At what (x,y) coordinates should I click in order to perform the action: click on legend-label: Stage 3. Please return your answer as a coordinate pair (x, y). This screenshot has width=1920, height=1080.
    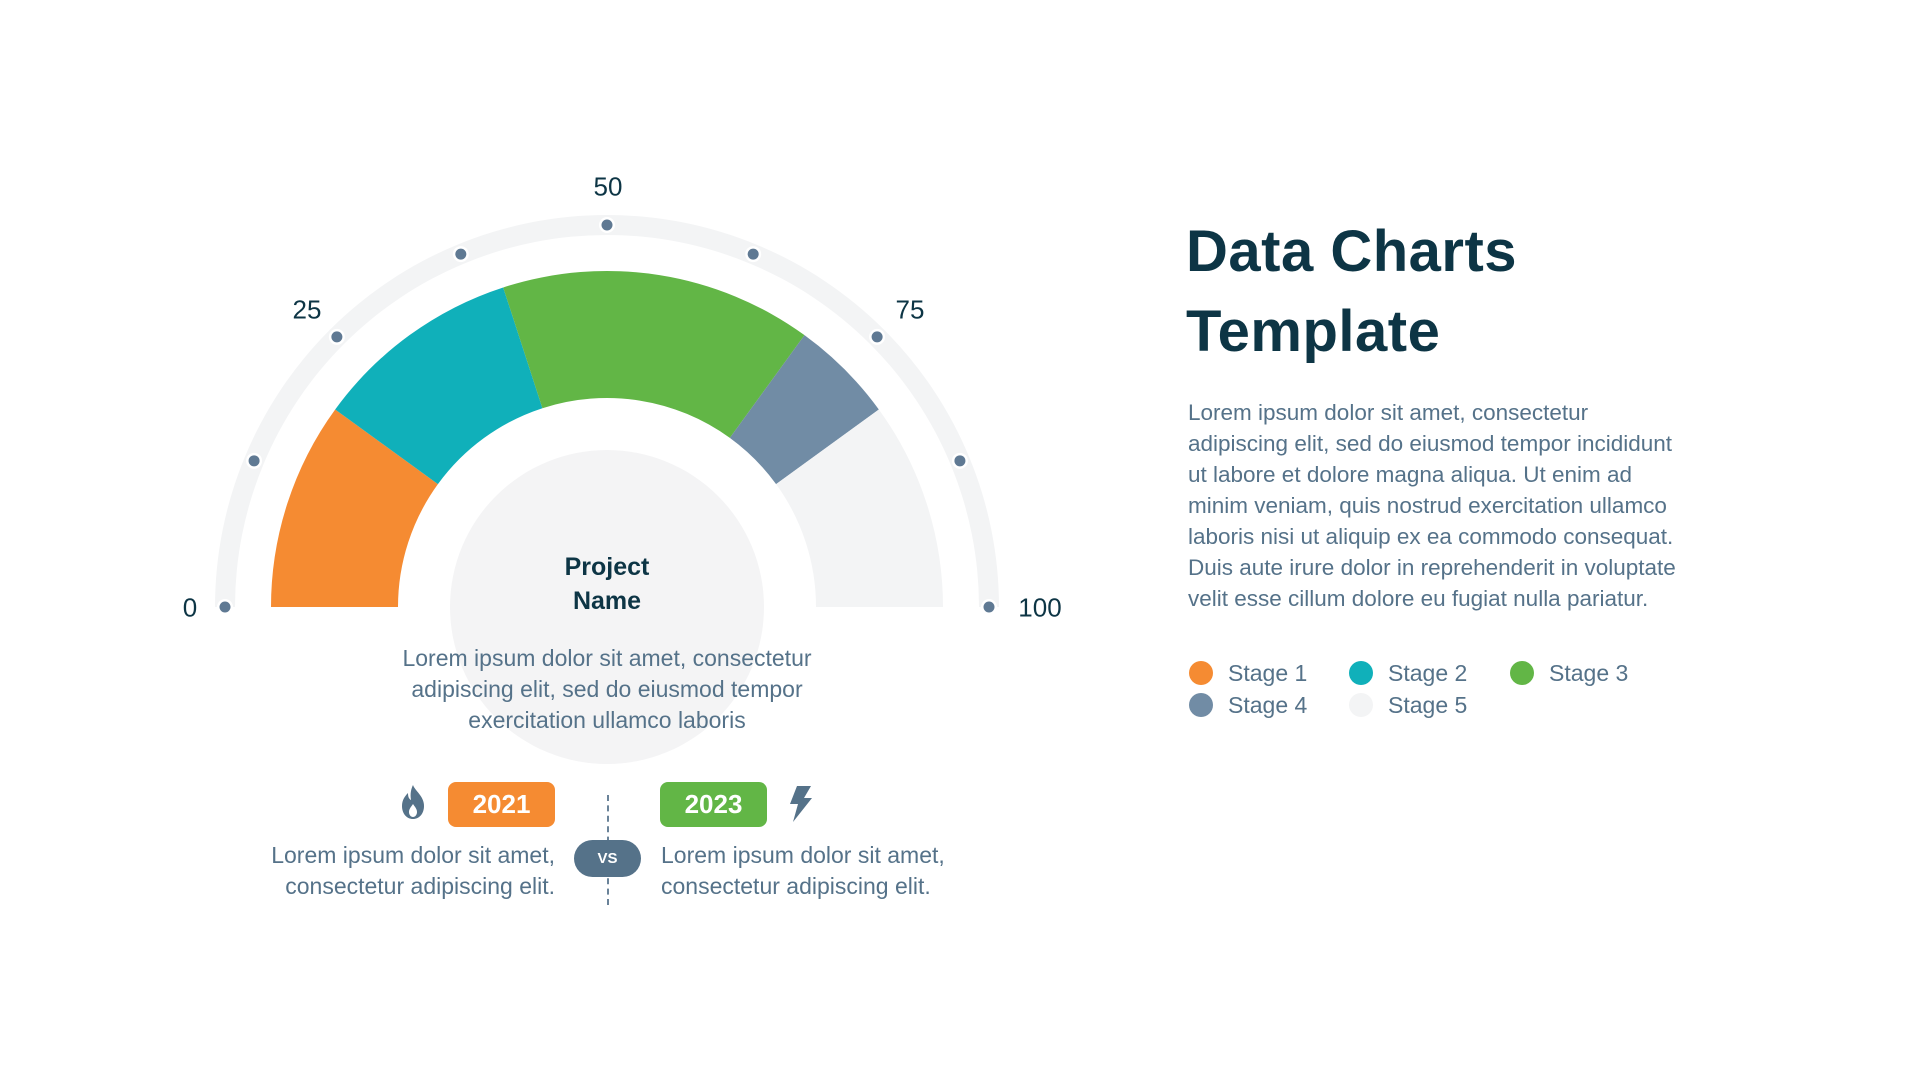
    Looking at the image, I should click on (1589, 672).